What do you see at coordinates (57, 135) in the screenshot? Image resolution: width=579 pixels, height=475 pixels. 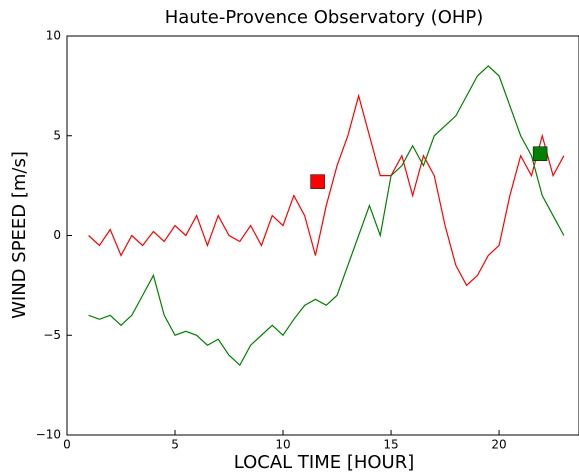 I see `y-tick-label: 5` at bounding box center [57, 135].